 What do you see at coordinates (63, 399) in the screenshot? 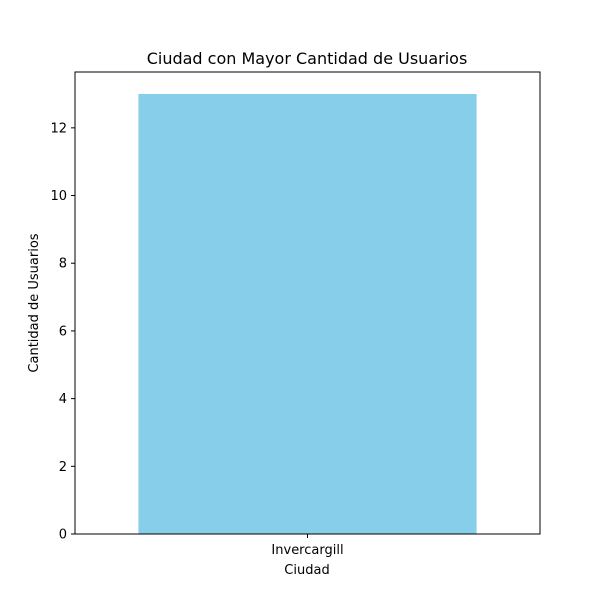
I see `y-tick-label: 4` at bounding box center [63, 399].